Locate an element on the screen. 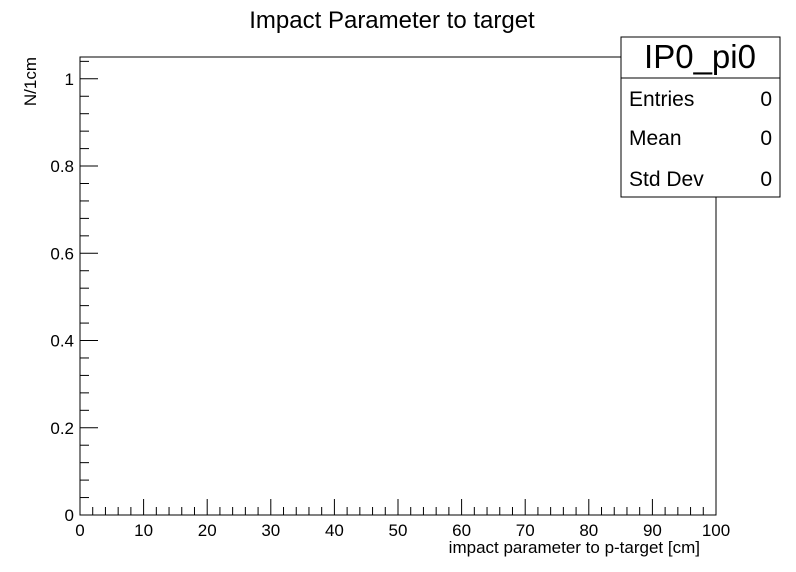 The width and height of the screenshot is (796, 572). x-tick-label: 90 is located at coordinates (652, 530).